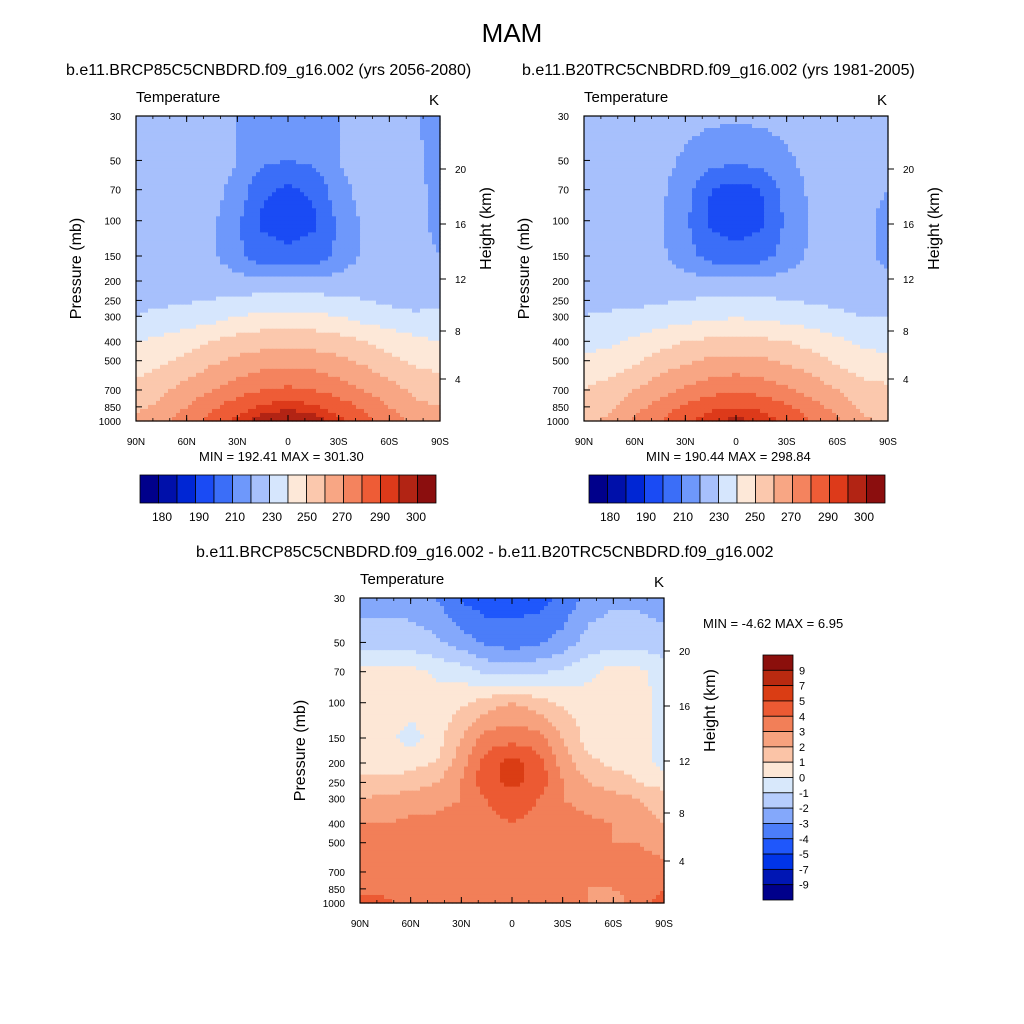 This screenshot has height=1024, width=1024. I want to click on x-tick-label: 0, so click(512, 924).